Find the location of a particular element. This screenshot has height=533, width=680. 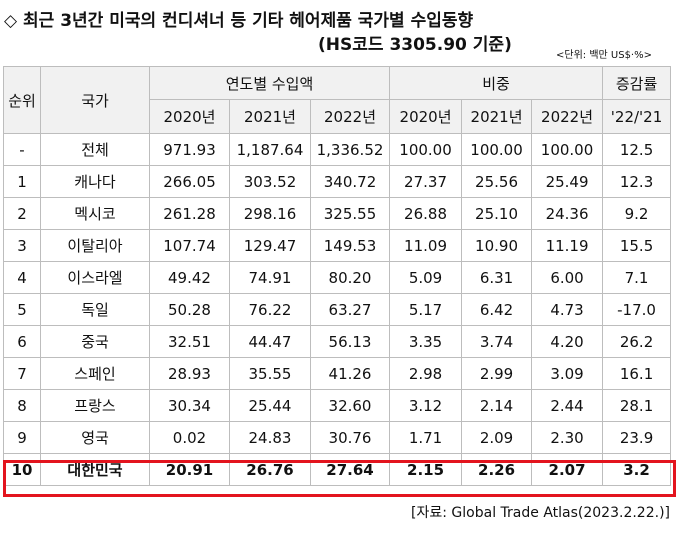

cell-rank: 6 is located at coordinates (22, 341).